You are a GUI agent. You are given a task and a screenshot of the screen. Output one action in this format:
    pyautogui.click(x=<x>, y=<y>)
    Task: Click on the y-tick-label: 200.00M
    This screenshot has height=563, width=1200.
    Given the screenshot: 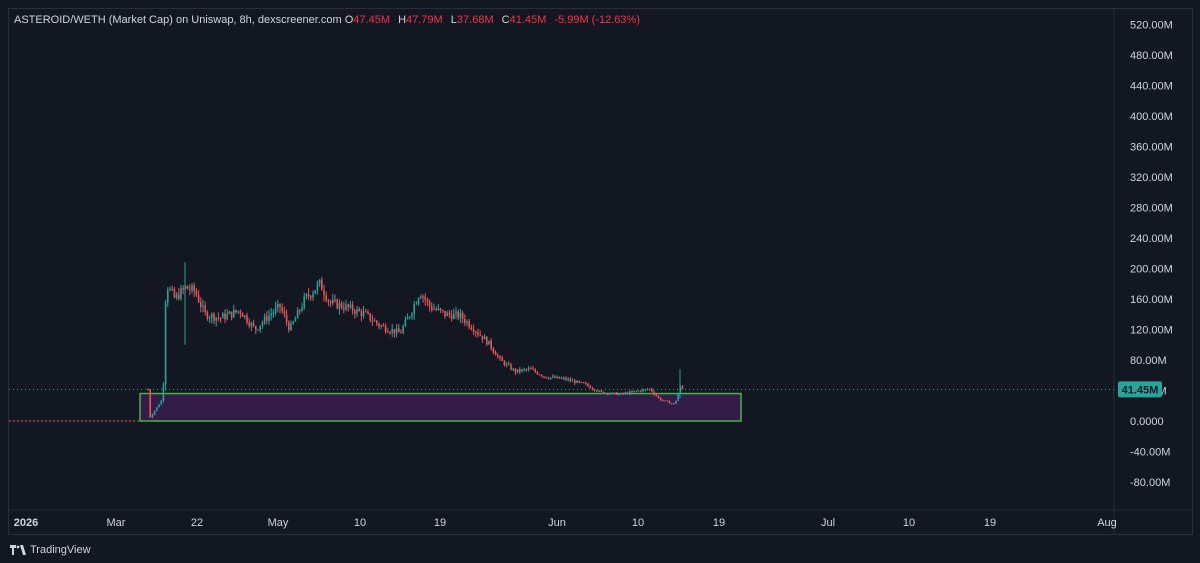 What is the action you would take?
    pyautogui.click(x=1151, y=270)
    